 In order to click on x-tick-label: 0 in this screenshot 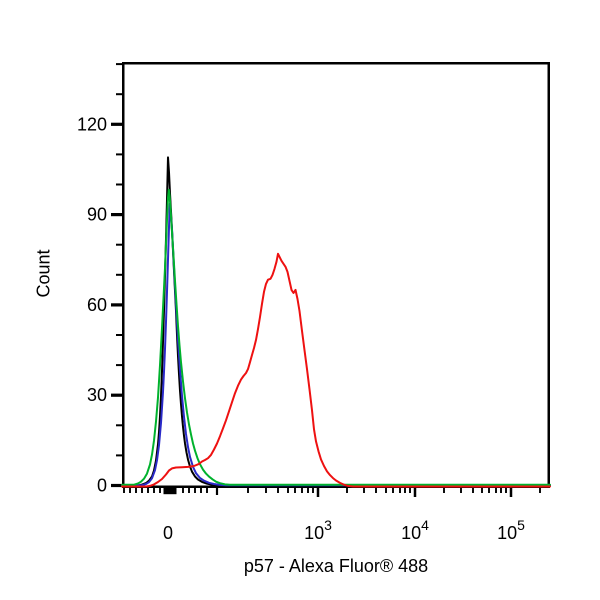, I will do `click(168, 533)`.